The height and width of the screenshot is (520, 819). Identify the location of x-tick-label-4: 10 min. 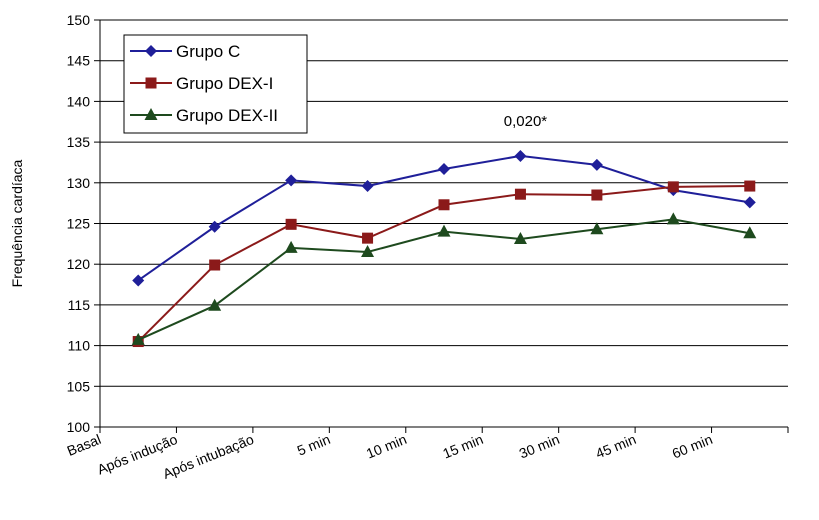
(386, 446).